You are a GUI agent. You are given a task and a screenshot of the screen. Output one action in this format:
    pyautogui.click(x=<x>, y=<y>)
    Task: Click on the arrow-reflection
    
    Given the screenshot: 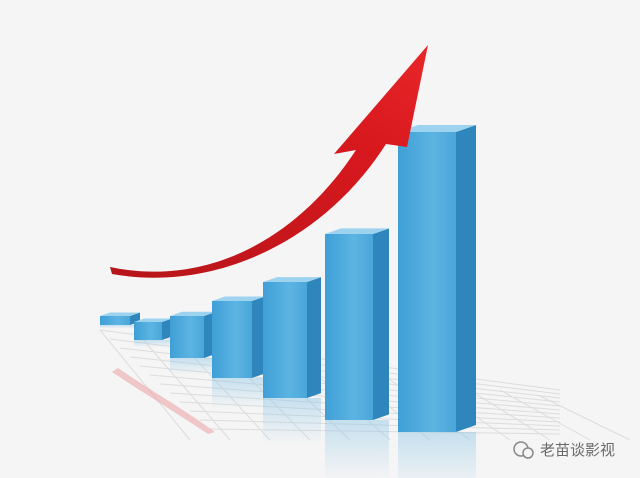 What is the action you would take?
    pyautogui.click(x=163, y=401)
    